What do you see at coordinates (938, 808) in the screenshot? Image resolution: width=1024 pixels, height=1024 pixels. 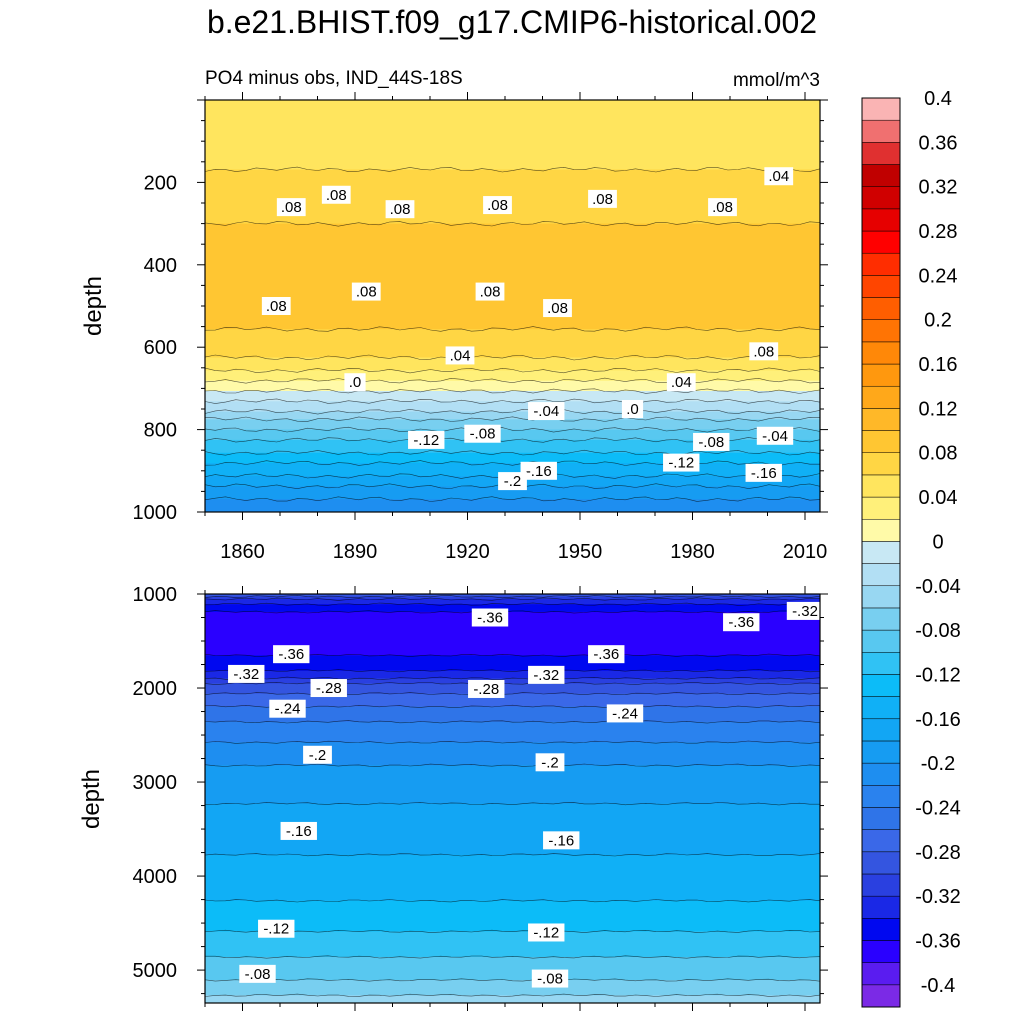 I see `colorbar-tick-label: -0.24` at bounding box center [938, 808].